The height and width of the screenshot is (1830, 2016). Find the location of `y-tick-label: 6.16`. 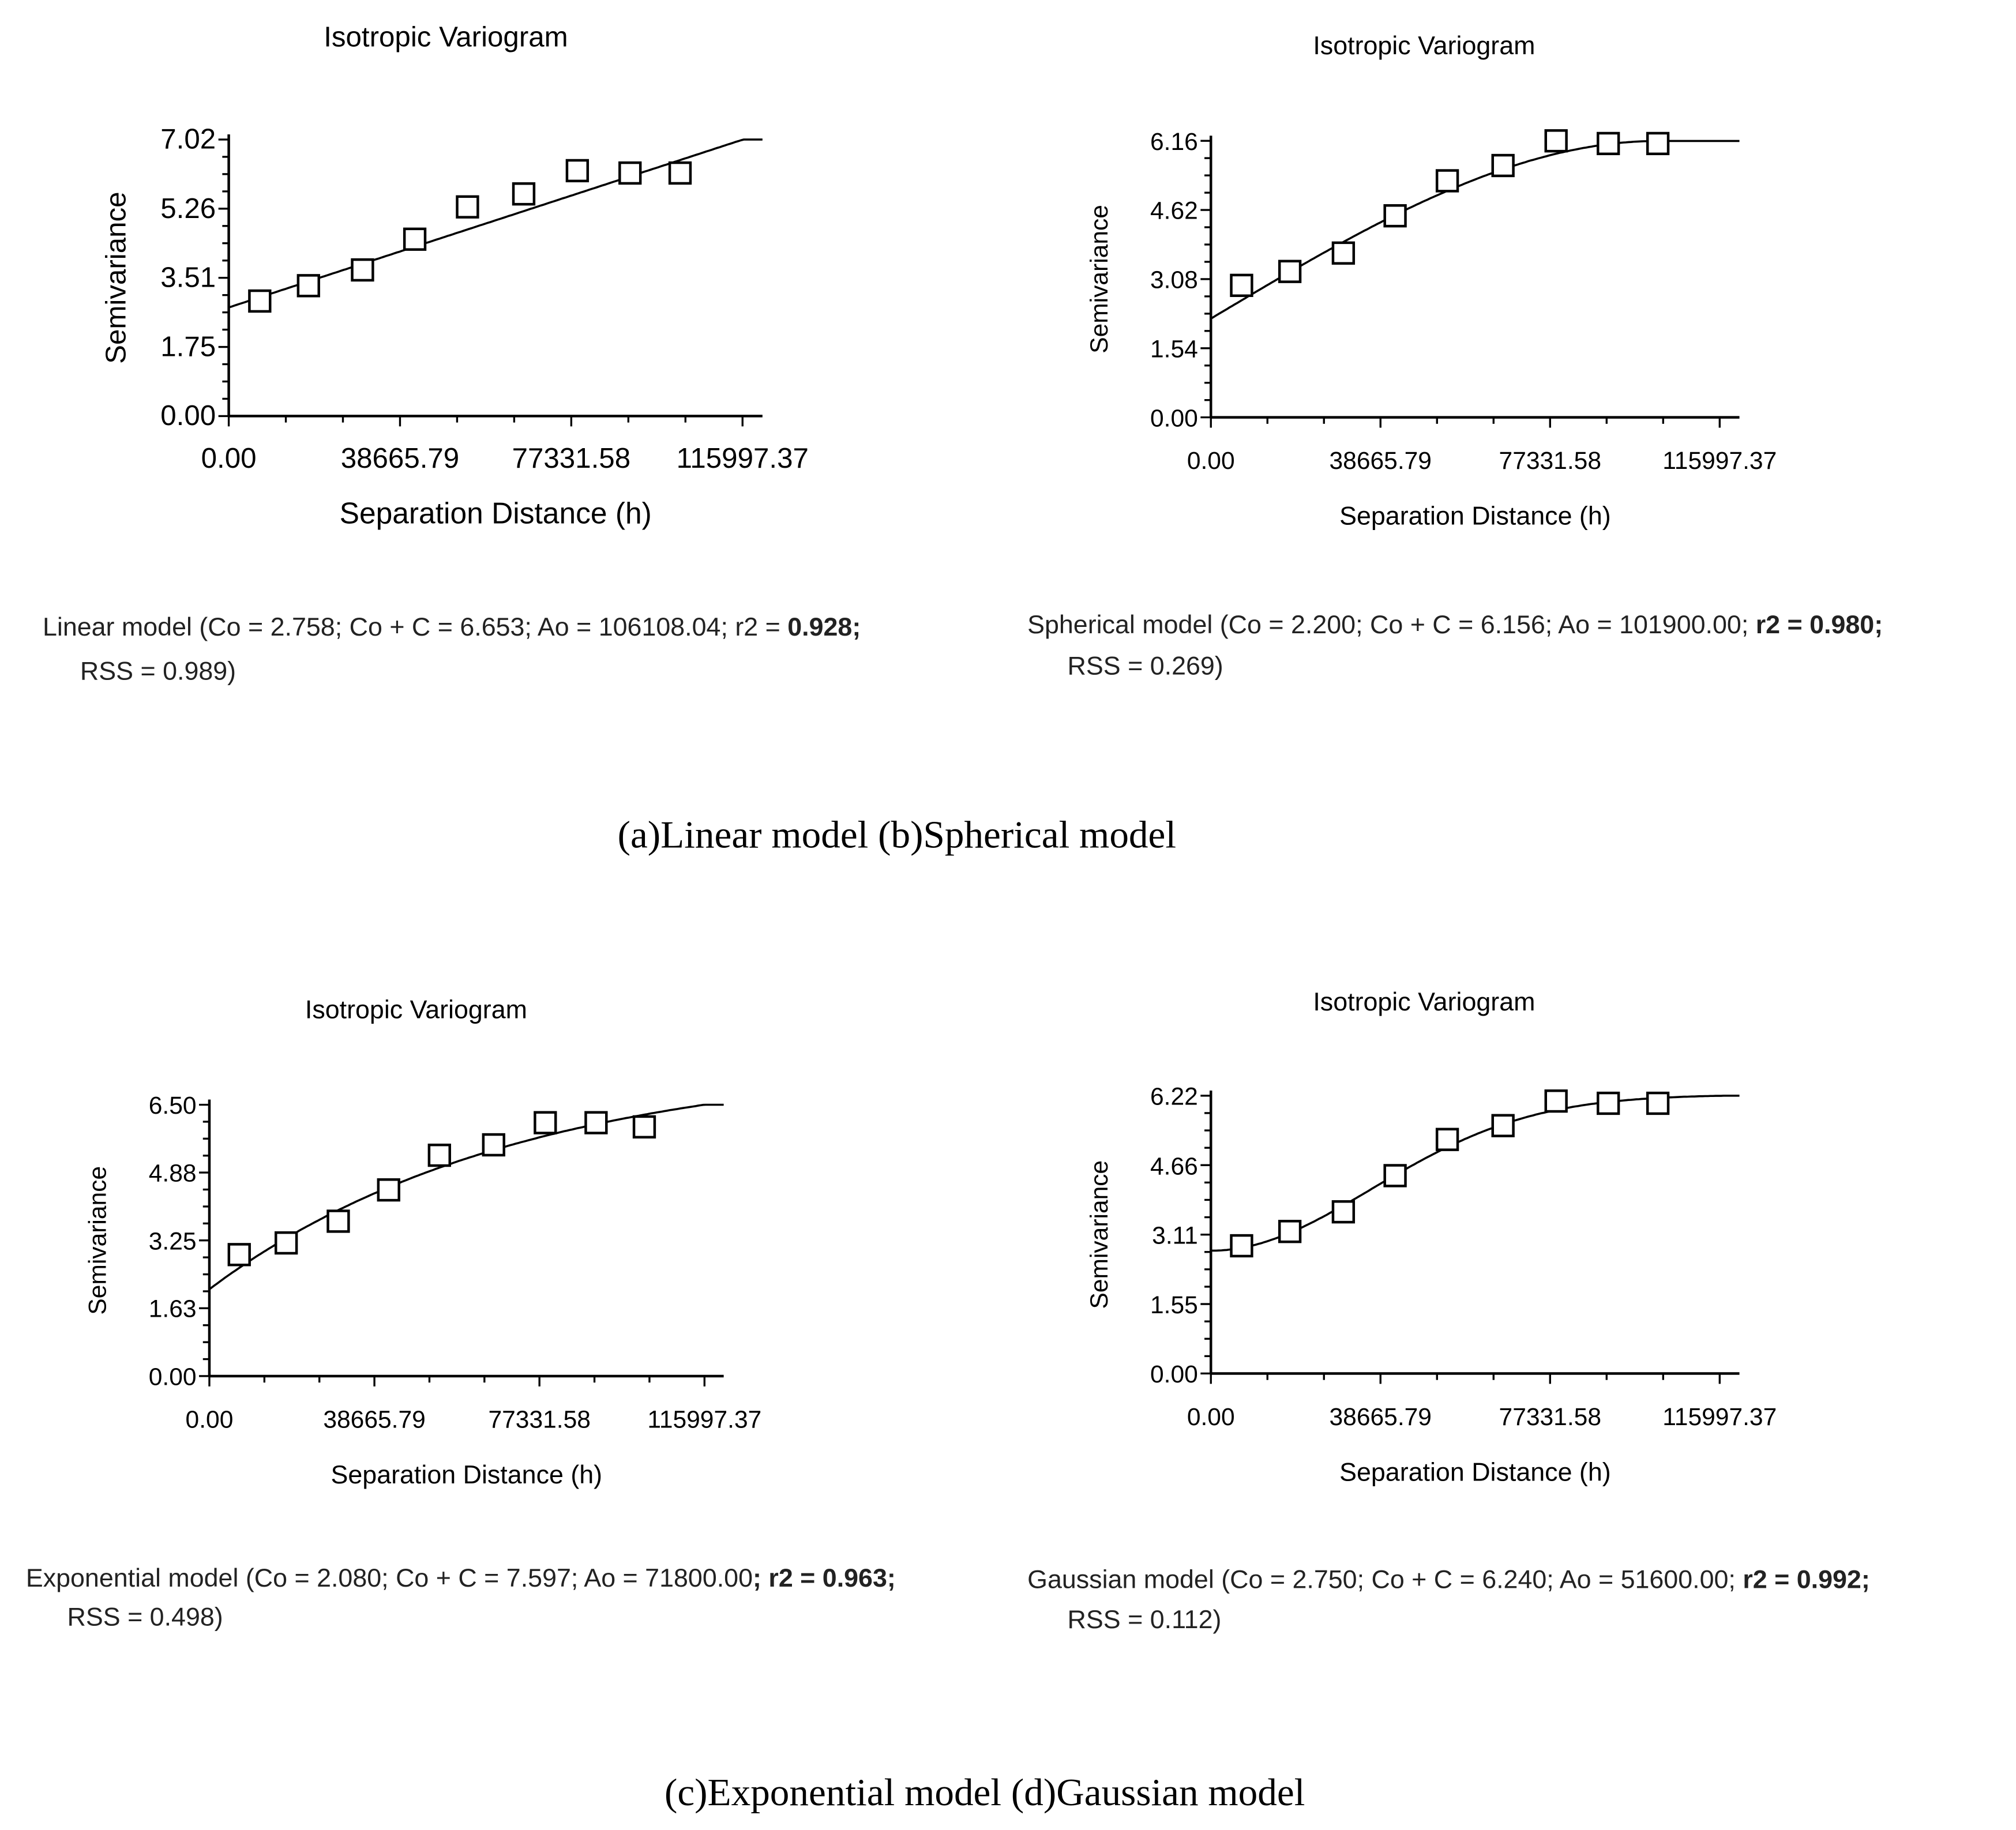

y-tick-label: 6.16 is located at coordinates (1174, 142).